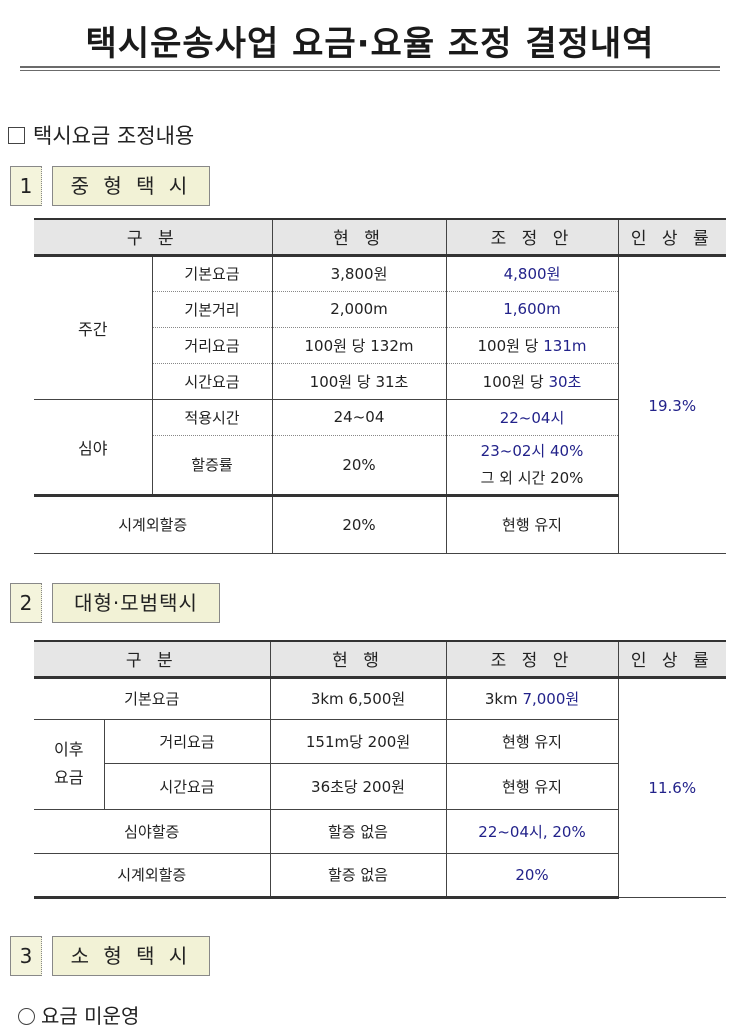 This screenshot has height=1036, width=740. What do you see at coordinates (671, 787) in the screenshot?
I see `rate-cell: 11.6%` at bounding box center [671, 787].